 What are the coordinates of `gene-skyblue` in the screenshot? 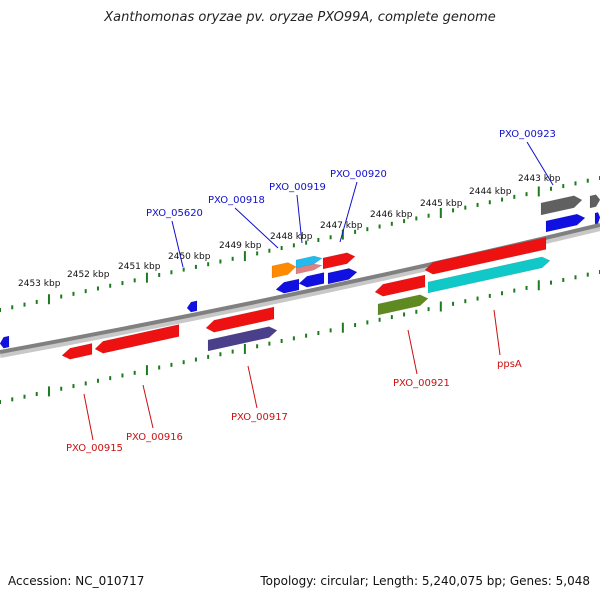 It's located at (309, 262).